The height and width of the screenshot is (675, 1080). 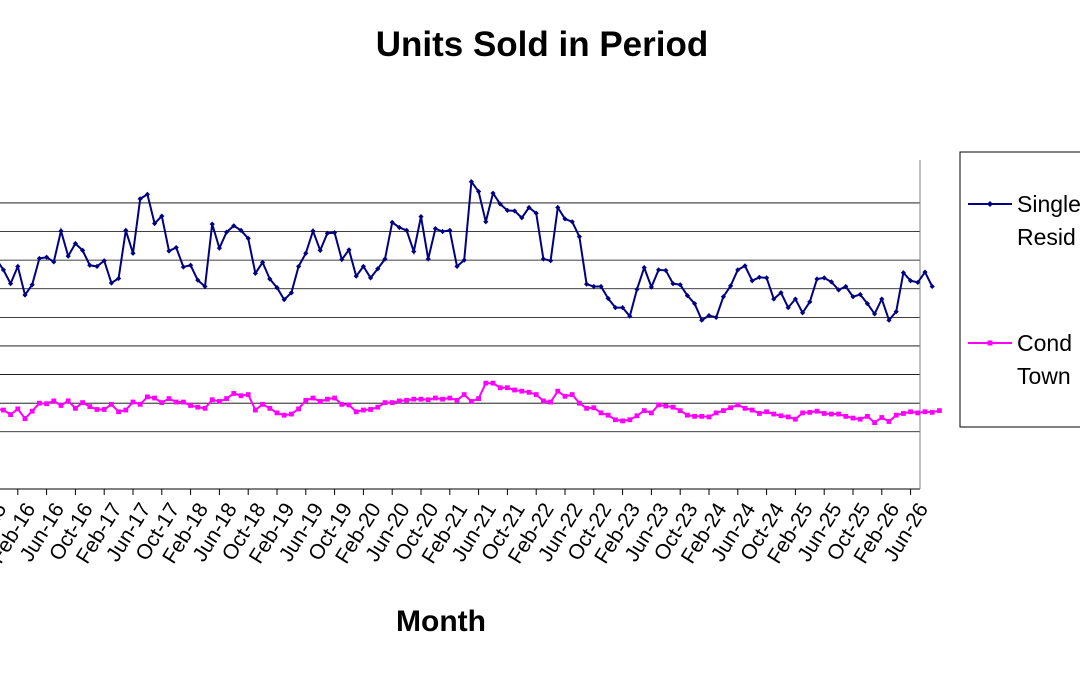 I want to click on legend-marker, so click(x=990, y=343).